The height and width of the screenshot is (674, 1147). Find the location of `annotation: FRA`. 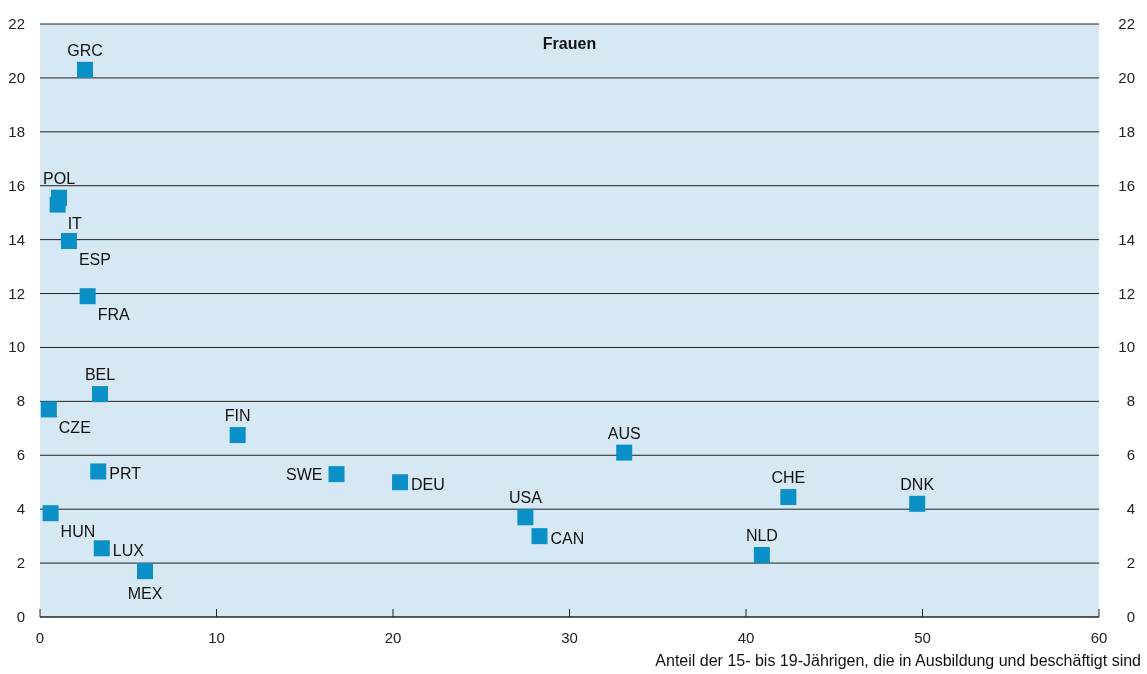

annotation: FRA is located at coordinates (113, 315).